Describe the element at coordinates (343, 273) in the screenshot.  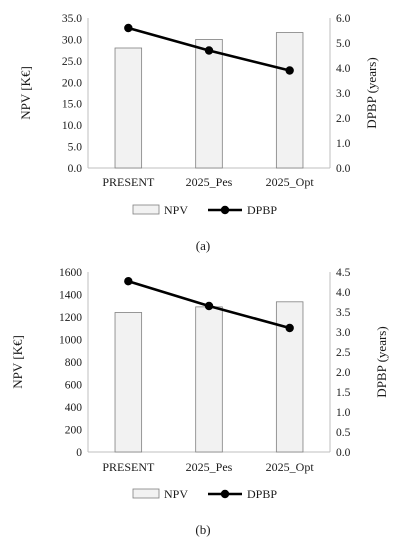
I see `y2-tick-label: 4.5` at that location.